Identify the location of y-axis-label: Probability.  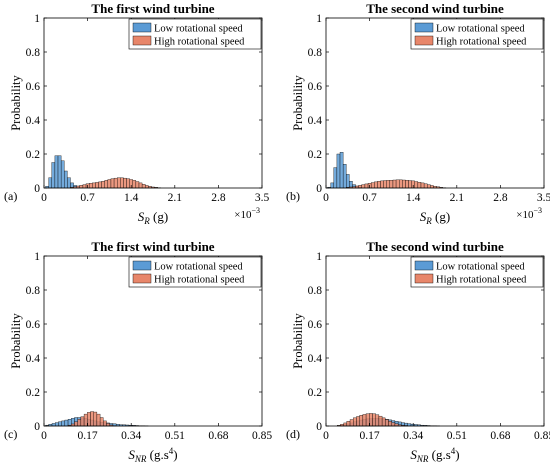
(16, 340).